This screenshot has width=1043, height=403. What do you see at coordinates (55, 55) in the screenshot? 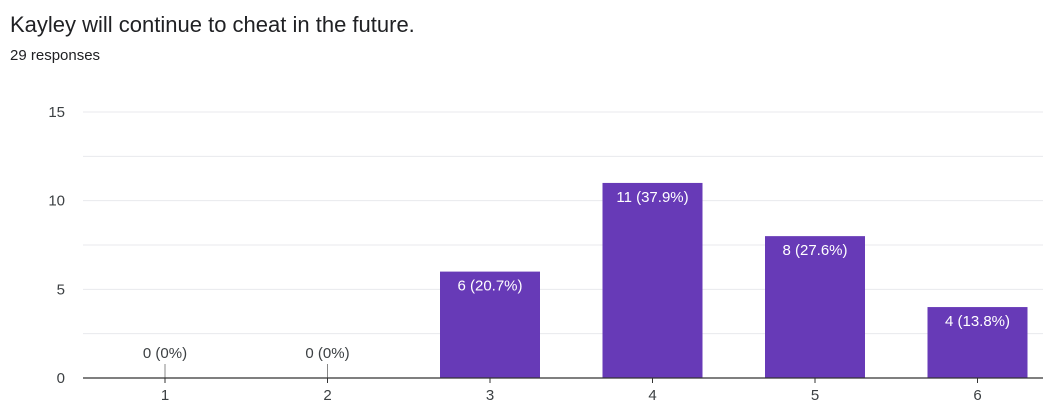
I see `response-count: 29 responses` at bounding box center [55, 55].